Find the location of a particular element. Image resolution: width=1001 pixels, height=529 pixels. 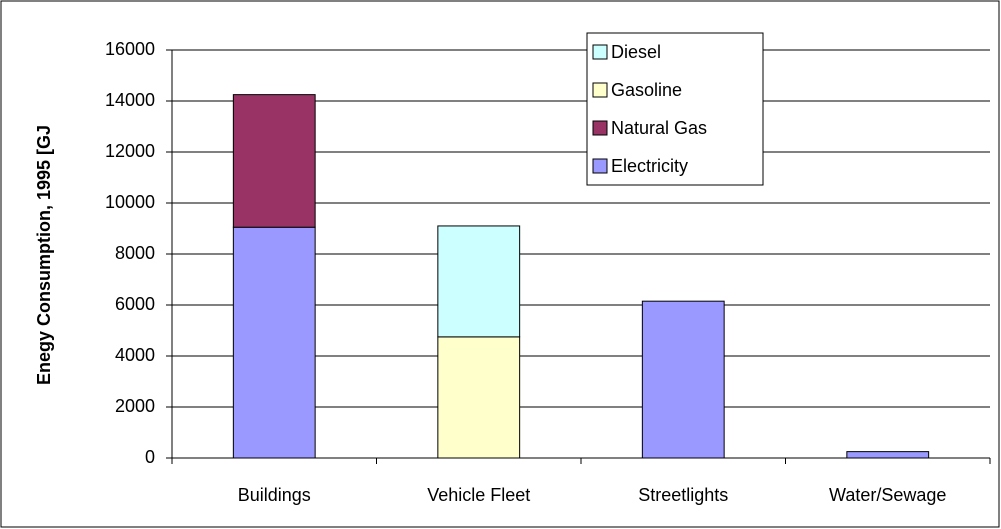

legend-label: Diesel is located at coordinates (636, 52).